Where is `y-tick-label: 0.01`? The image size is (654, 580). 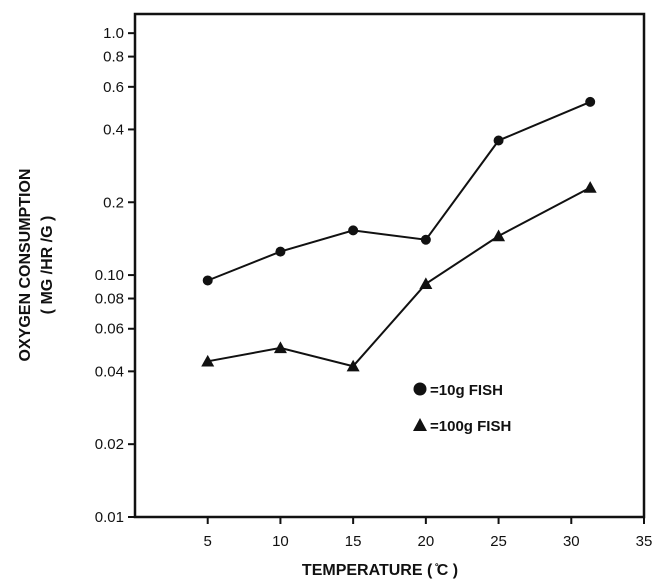
y-tick-label: 0.01 is located at coordinates (109, 517).